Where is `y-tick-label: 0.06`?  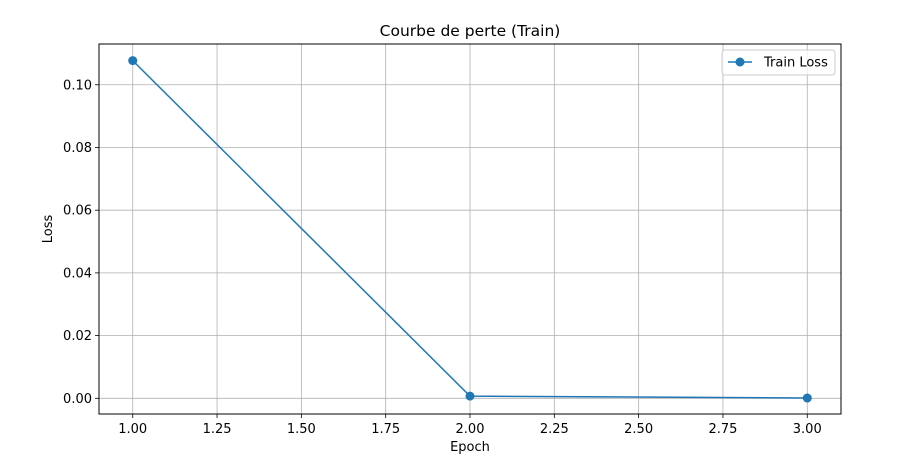
y-tick-label: 0.06 is located at coordinates (77, 211).